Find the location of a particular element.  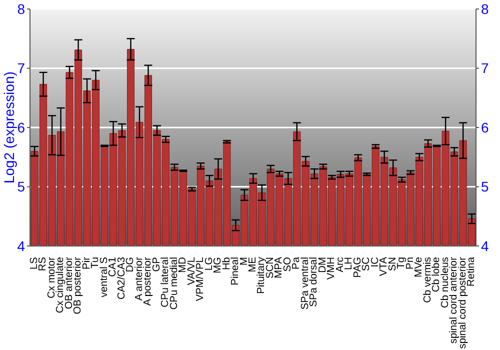

x-tick-label: RS is located at coordinates (43, 264).